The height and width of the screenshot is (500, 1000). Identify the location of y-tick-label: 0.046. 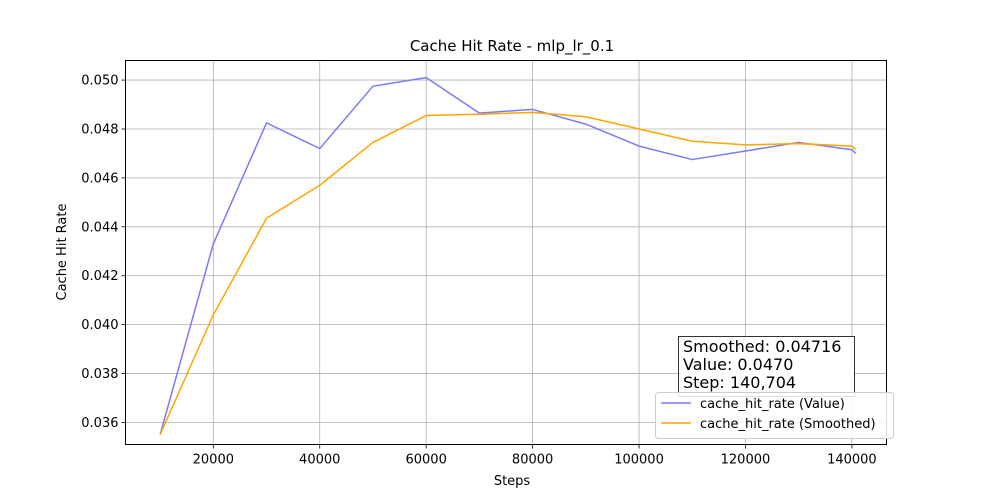
(99, 178).